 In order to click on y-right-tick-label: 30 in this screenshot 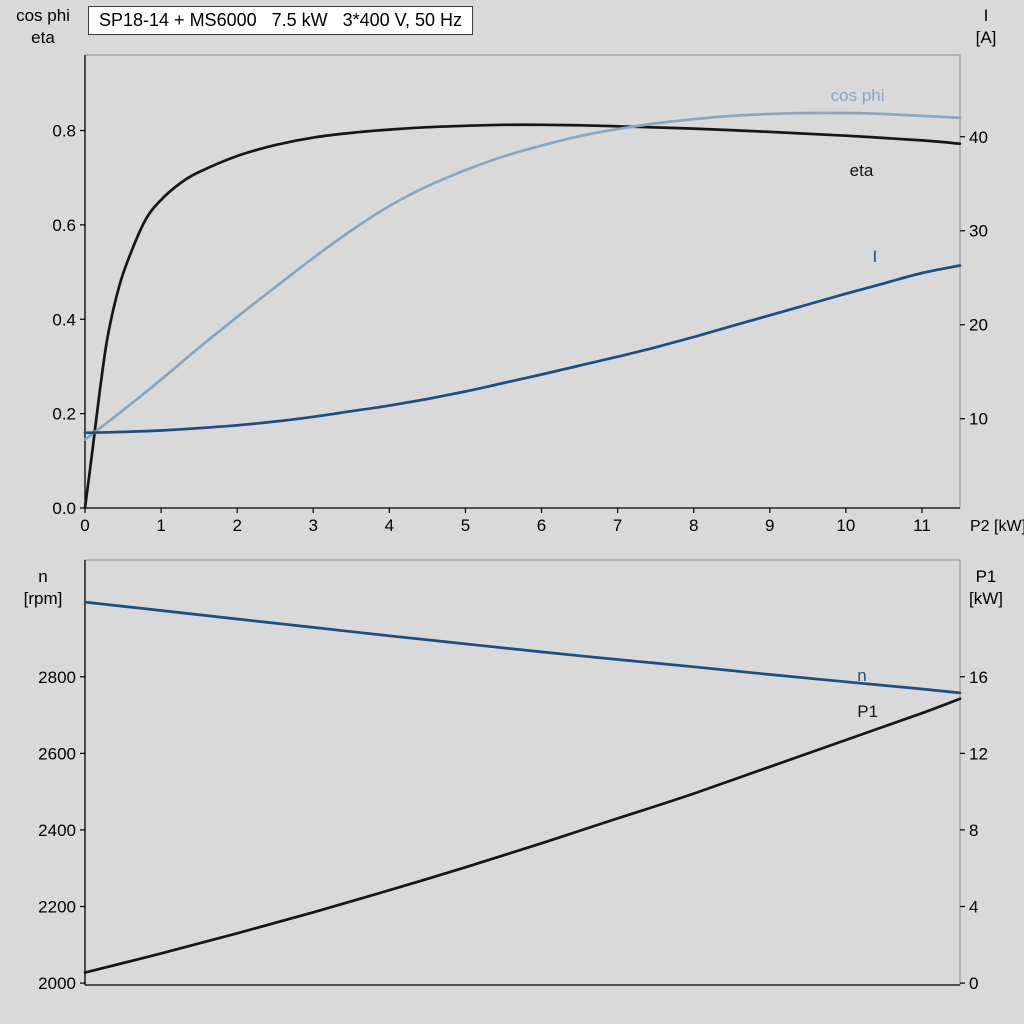, I will do `click(978, 231)`.